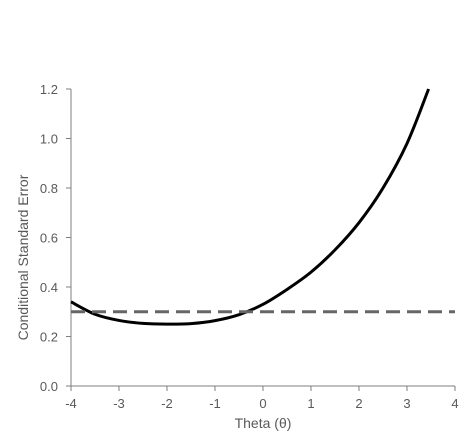 Image resolution: width=474 pixels, height=447 pixels. What do you see at coordinates (49, 238) in the screenshot?
I see `y-tick-label: 0.6` at bounding box center [49, 238].